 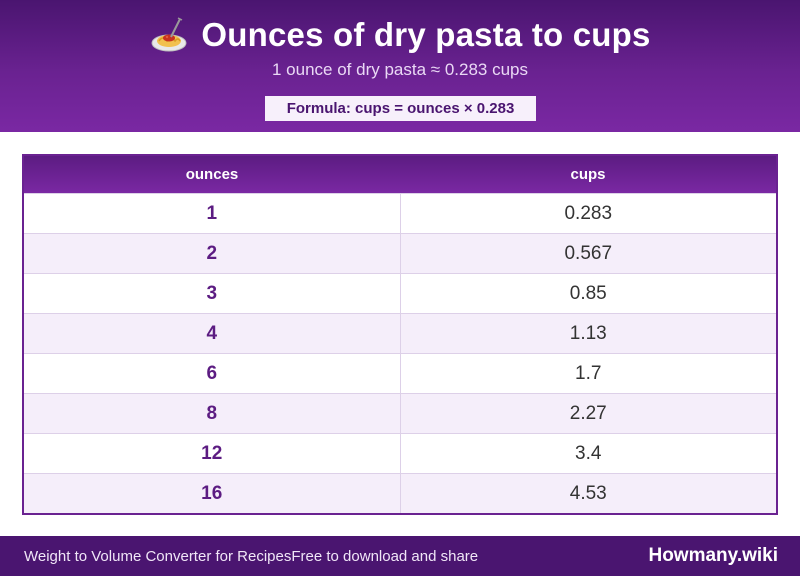 What do you see at coordinates (158, 556) in the screenshot?
I see `footer-app-name: Weight to Volume Converter for Recipes` at bounding box center [158, 556].